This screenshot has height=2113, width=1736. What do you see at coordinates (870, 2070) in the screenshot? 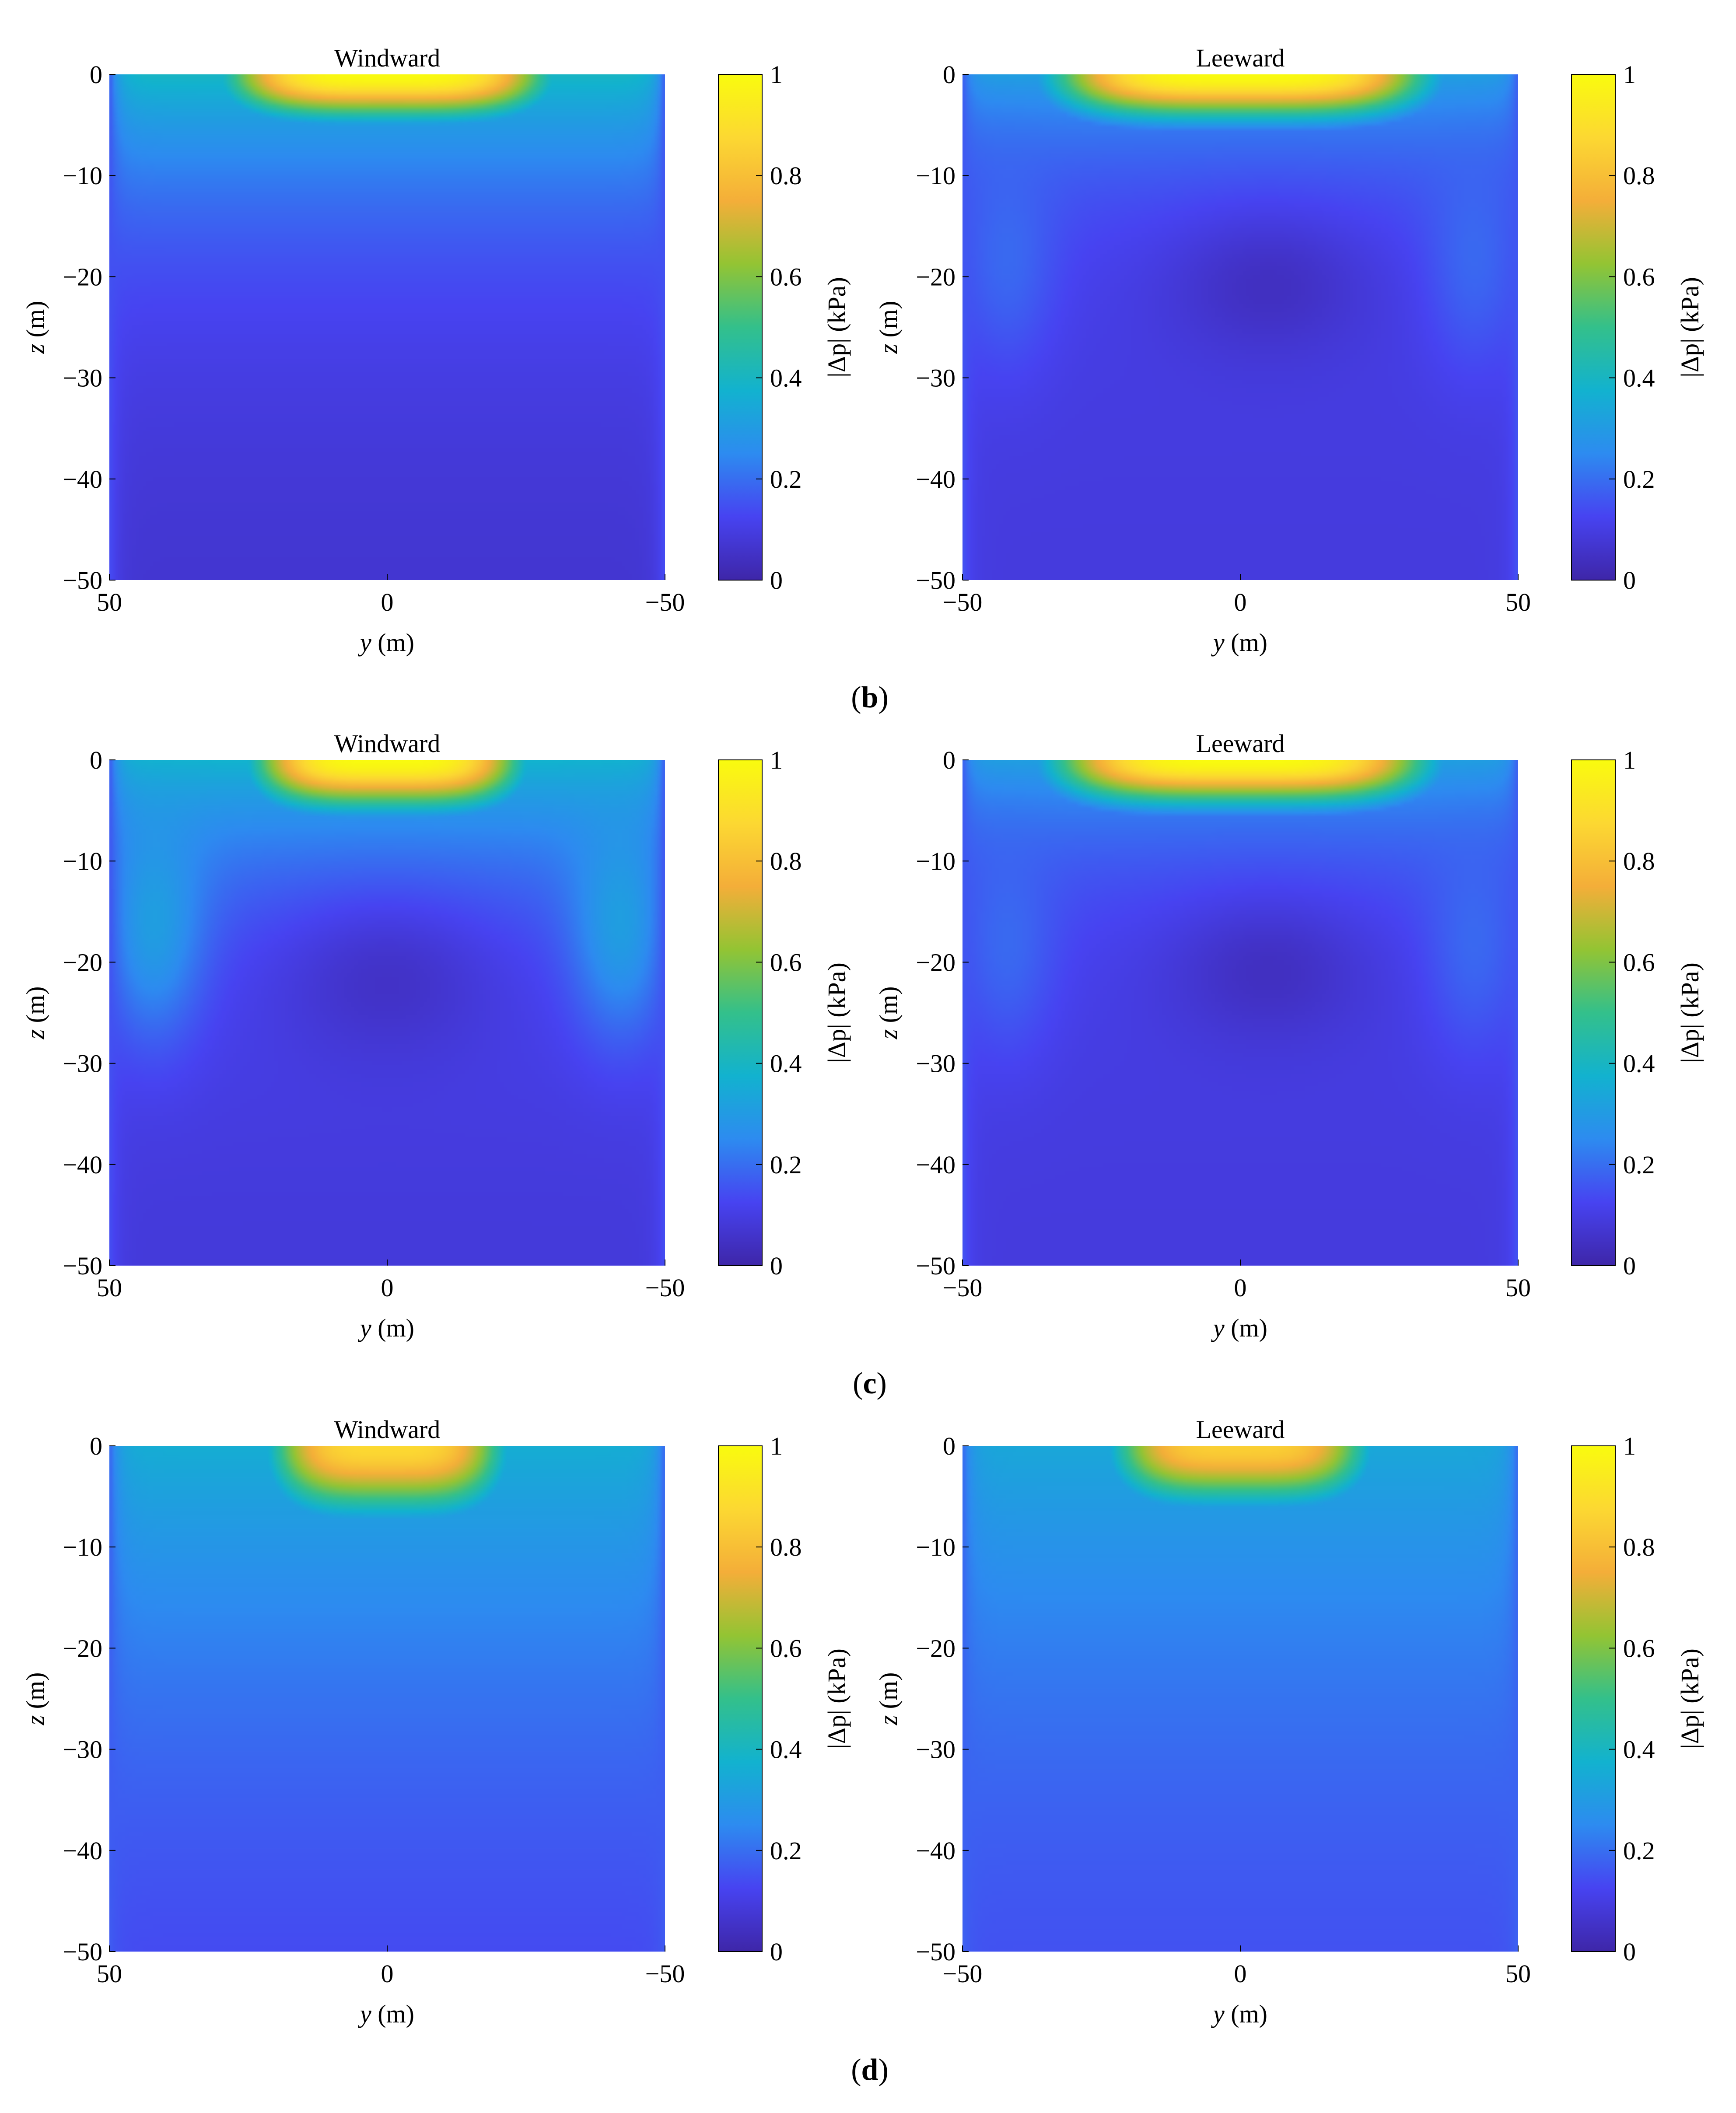
I see `caption-d: (d)` at bounding box center [870, 2070].